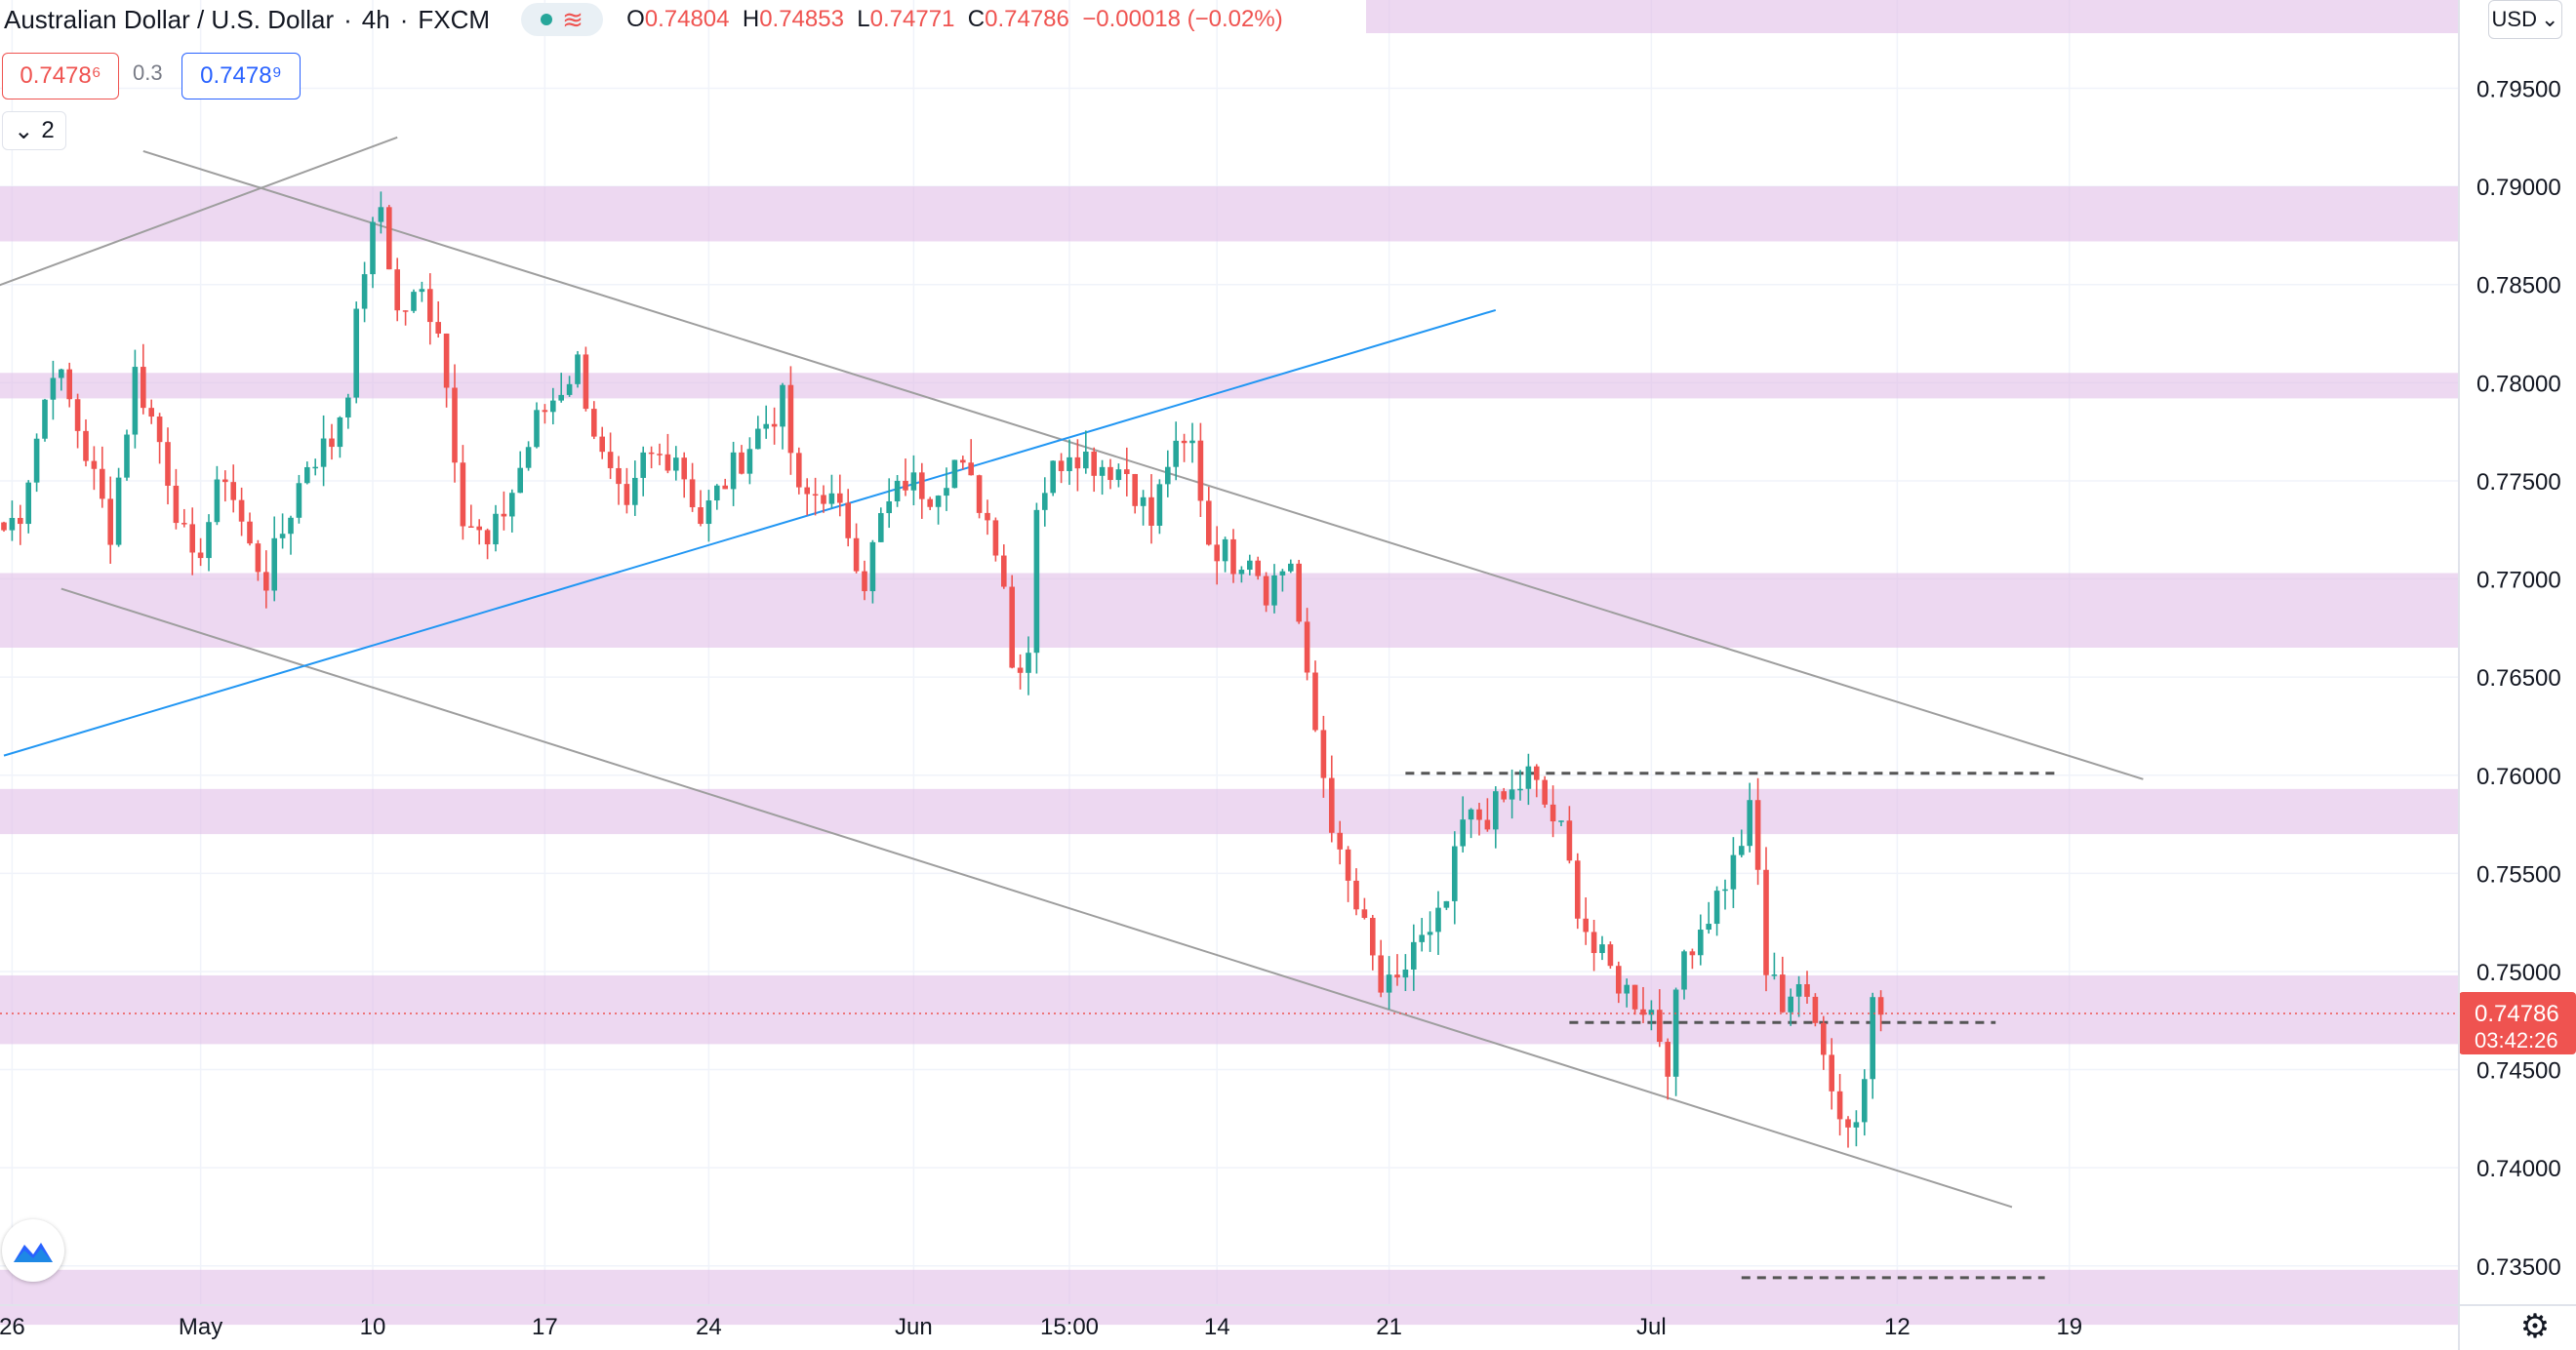 Image resolution: width=2576 pixels, height=1350 pixels. I want to click on change-value: −0.00018 (−0.02%), so click(1182, 19).